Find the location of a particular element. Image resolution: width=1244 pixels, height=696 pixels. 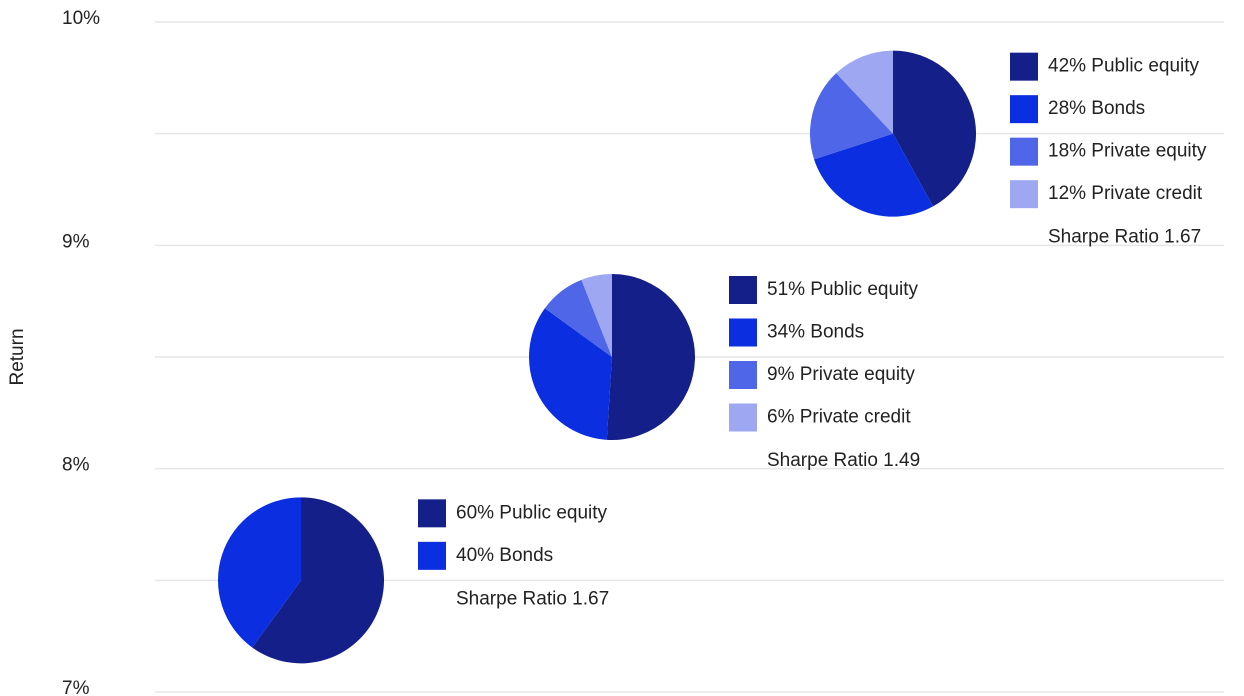

y-tick-label: 9% is located at coordinates (76, 241).